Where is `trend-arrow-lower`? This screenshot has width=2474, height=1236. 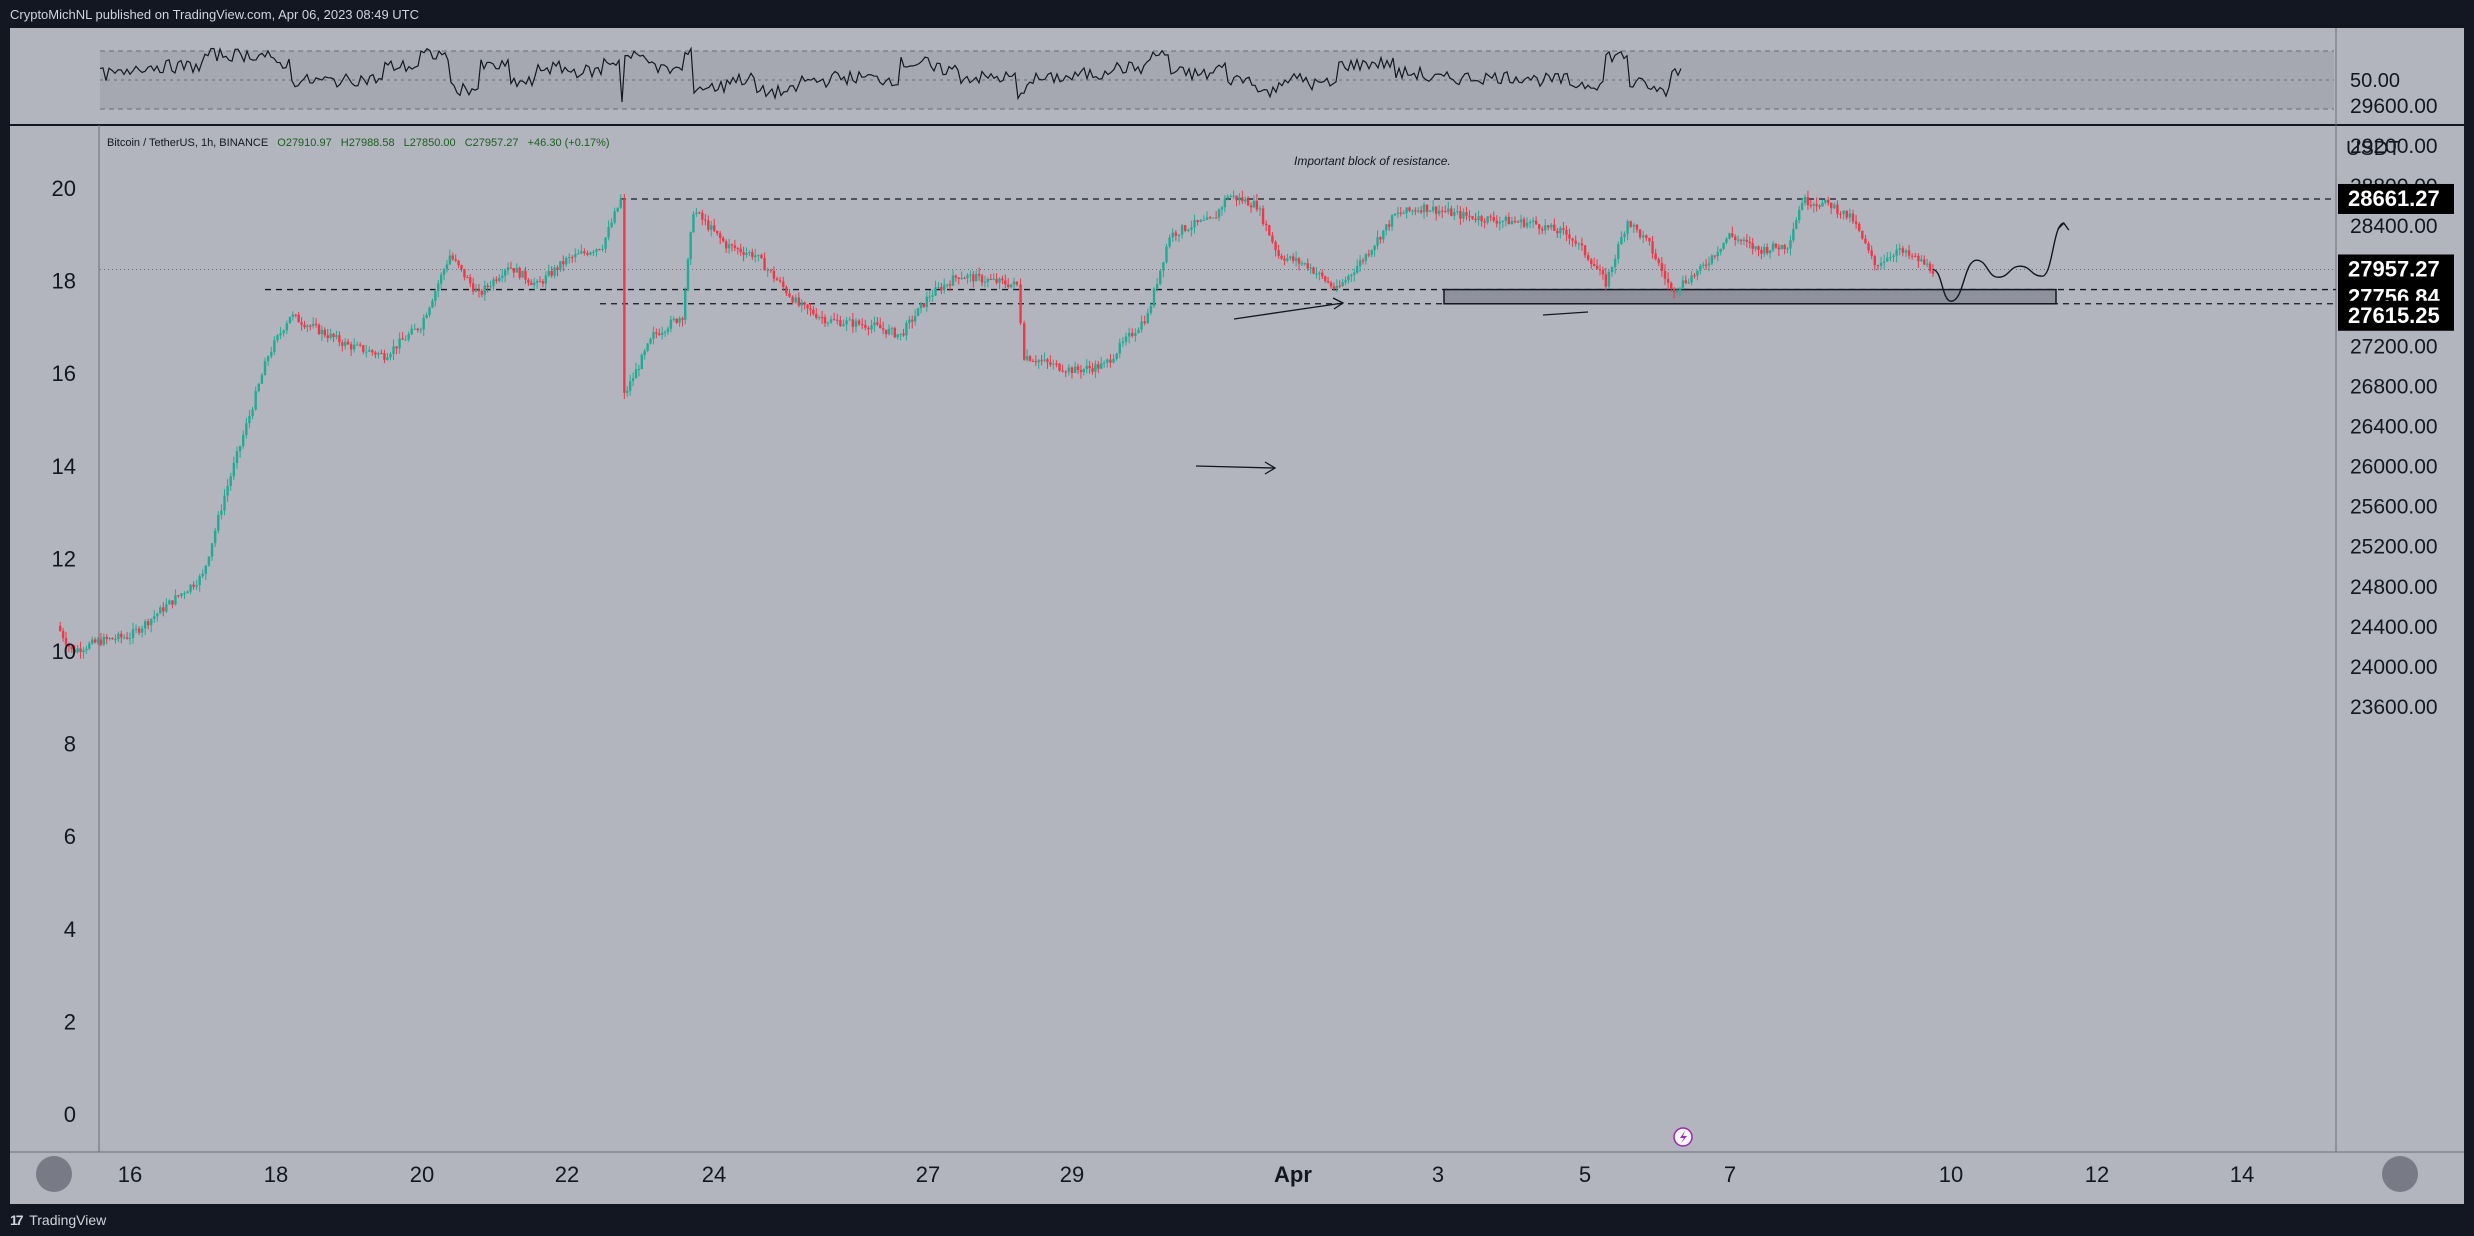
trend-arrow-lower is located at coordinates (1235, 467).